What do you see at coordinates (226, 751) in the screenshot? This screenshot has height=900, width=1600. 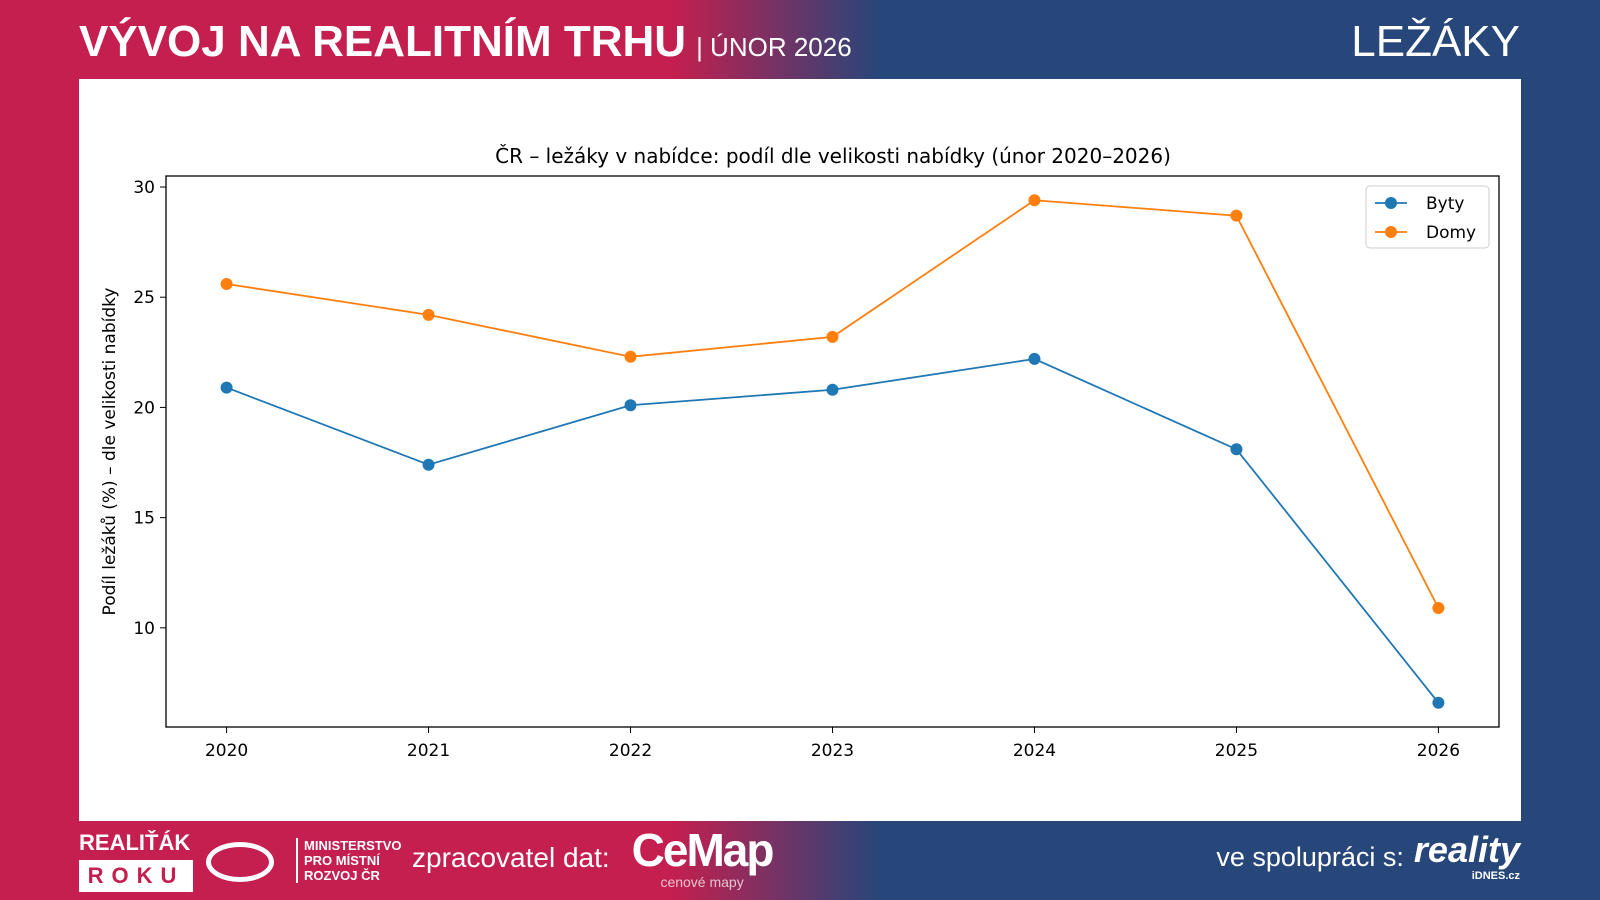 I see `x-tick-label: 2020` at bounding box center [226, 751].